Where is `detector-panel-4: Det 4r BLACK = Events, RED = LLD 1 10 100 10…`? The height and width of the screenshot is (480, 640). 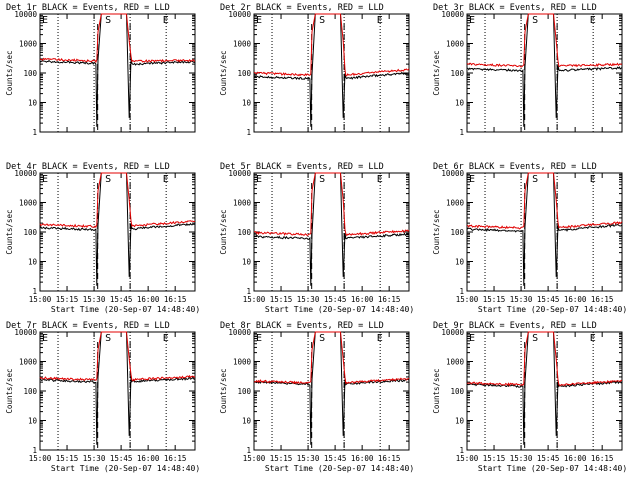
detector-panel-4: Det 4r BLACK = Events, RED = LLD 1 10 100 10… is located at coordinates (102, 238).